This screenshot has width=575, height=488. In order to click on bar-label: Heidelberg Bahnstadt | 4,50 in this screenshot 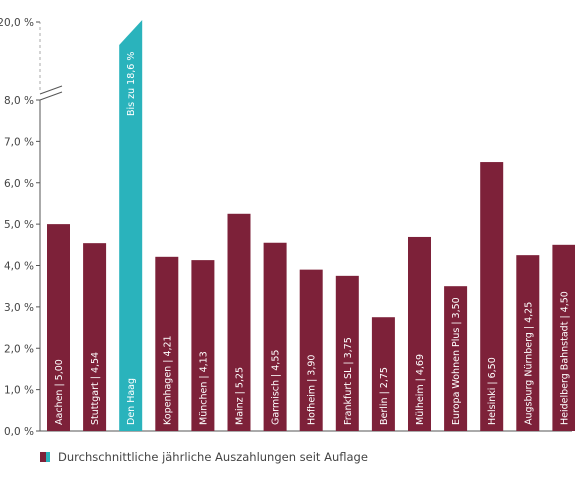, I will do `click(564, 358)`.